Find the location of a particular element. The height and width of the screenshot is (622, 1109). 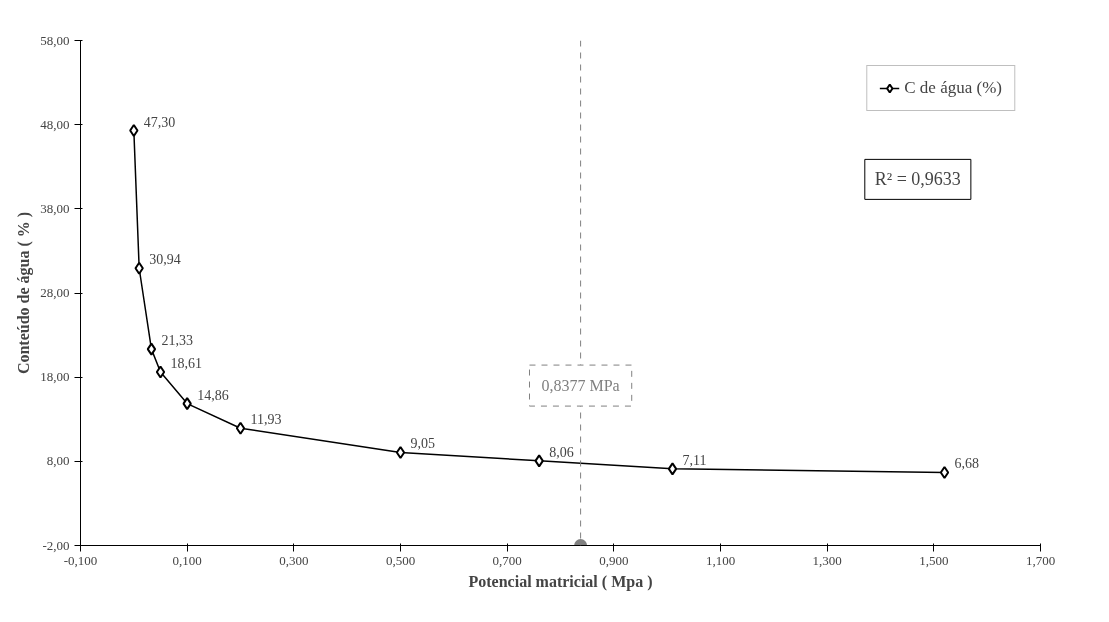

x-tick-label: 0,300 is located at coordinates (294, 560).